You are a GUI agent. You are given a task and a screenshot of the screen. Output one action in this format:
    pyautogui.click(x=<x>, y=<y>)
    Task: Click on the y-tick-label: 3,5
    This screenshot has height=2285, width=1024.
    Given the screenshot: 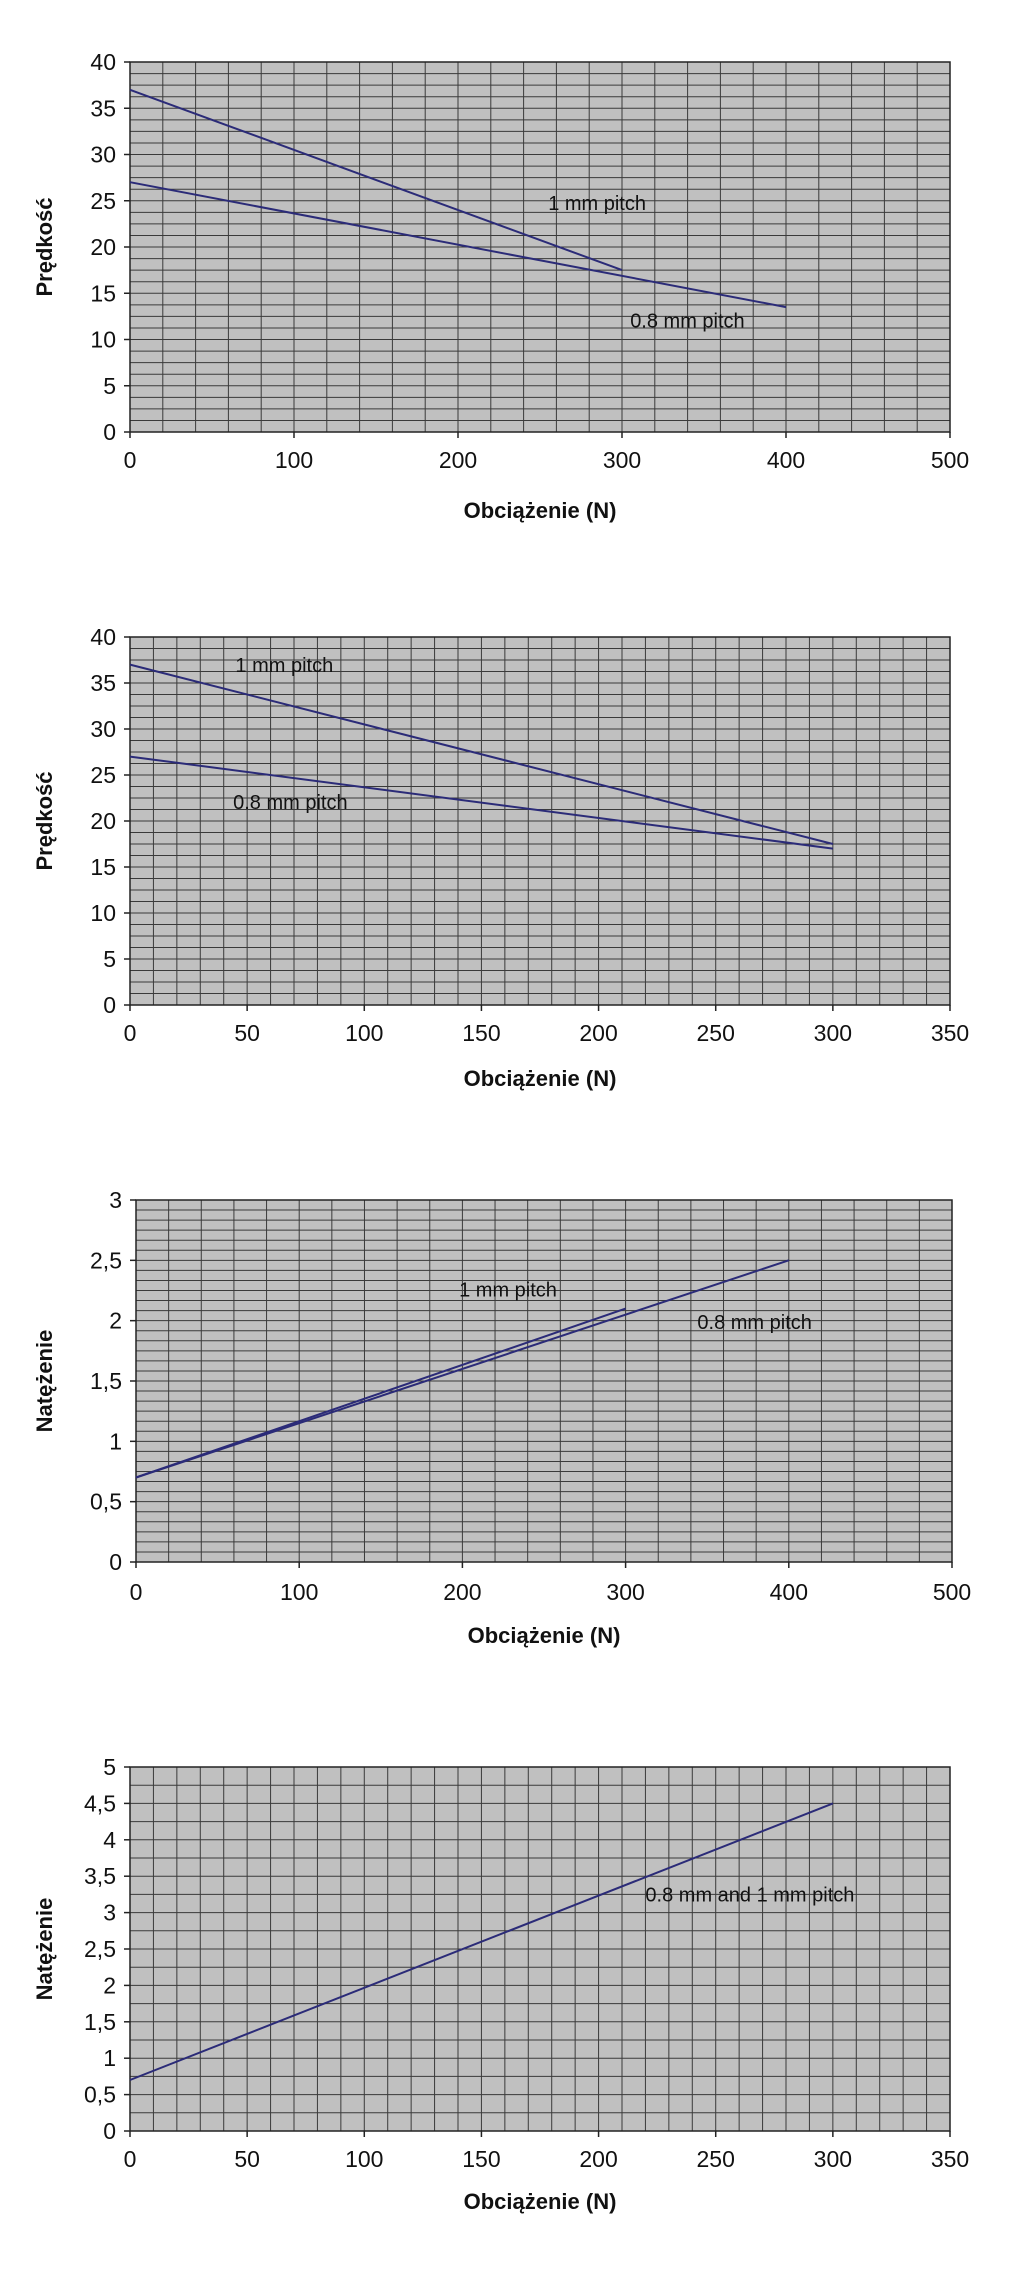 What is the action you would take?
    pyautogui.click(x=100, y=1876)
    